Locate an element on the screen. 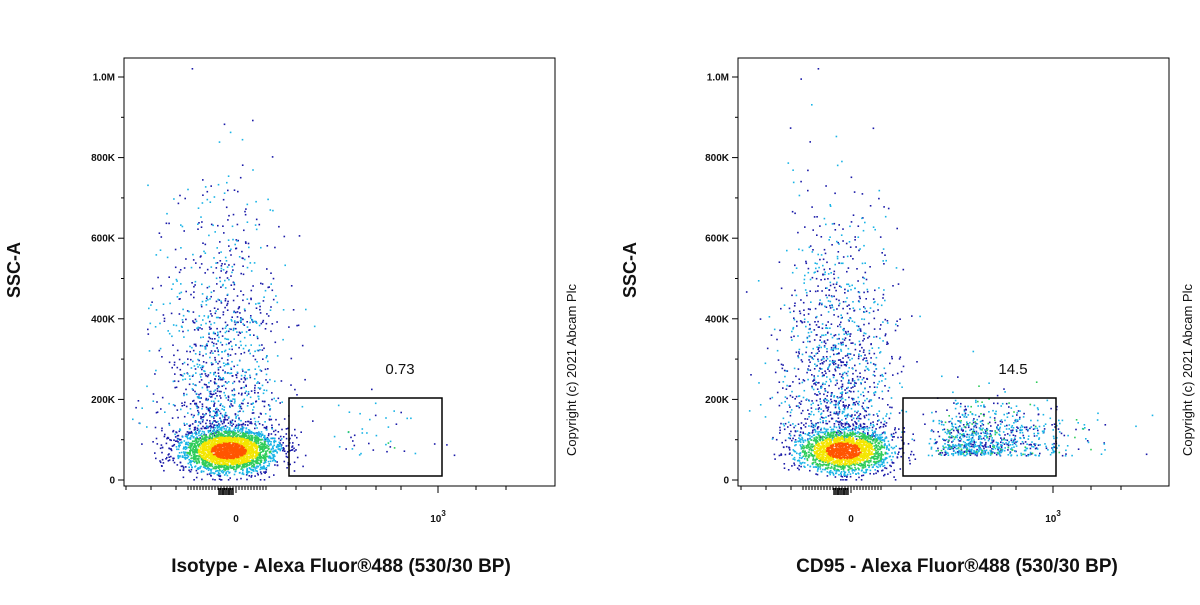 Image resolution: width=1200 pixels, height=605 pixels. gate-rectangle is located at coordinates (365, 437).